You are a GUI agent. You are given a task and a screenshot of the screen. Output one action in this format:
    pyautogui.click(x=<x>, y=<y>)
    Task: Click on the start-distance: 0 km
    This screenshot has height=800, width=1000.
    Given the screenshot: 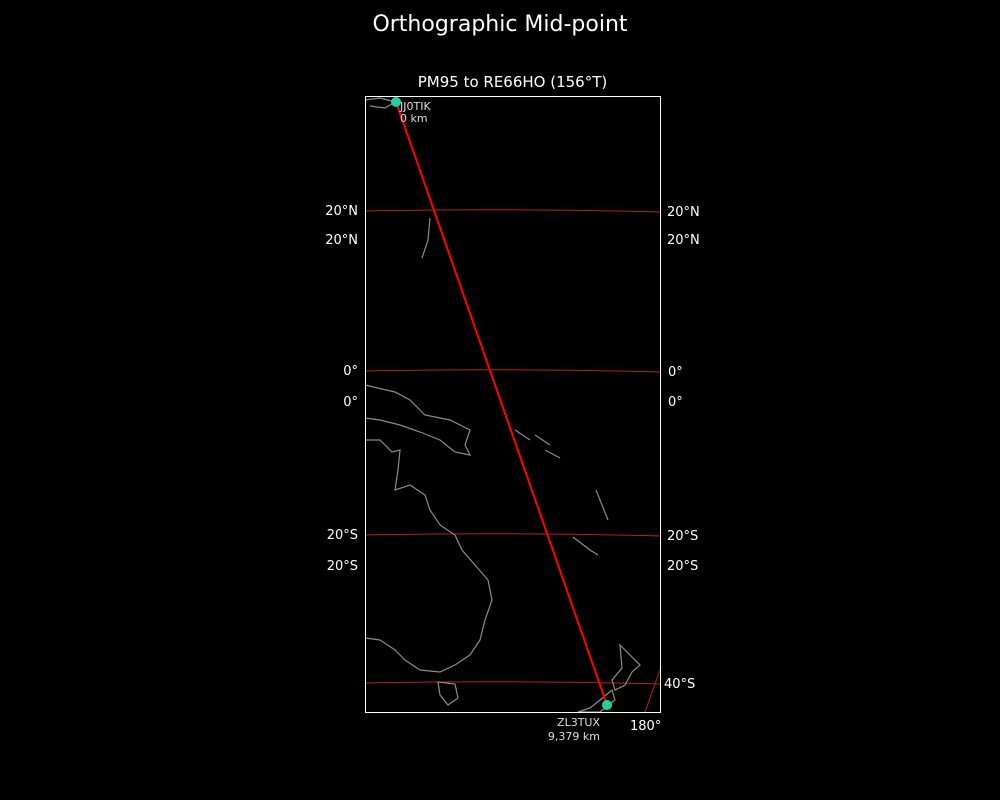 What is the action you would take?
    pyautogui.click(x=414, y=118)
    